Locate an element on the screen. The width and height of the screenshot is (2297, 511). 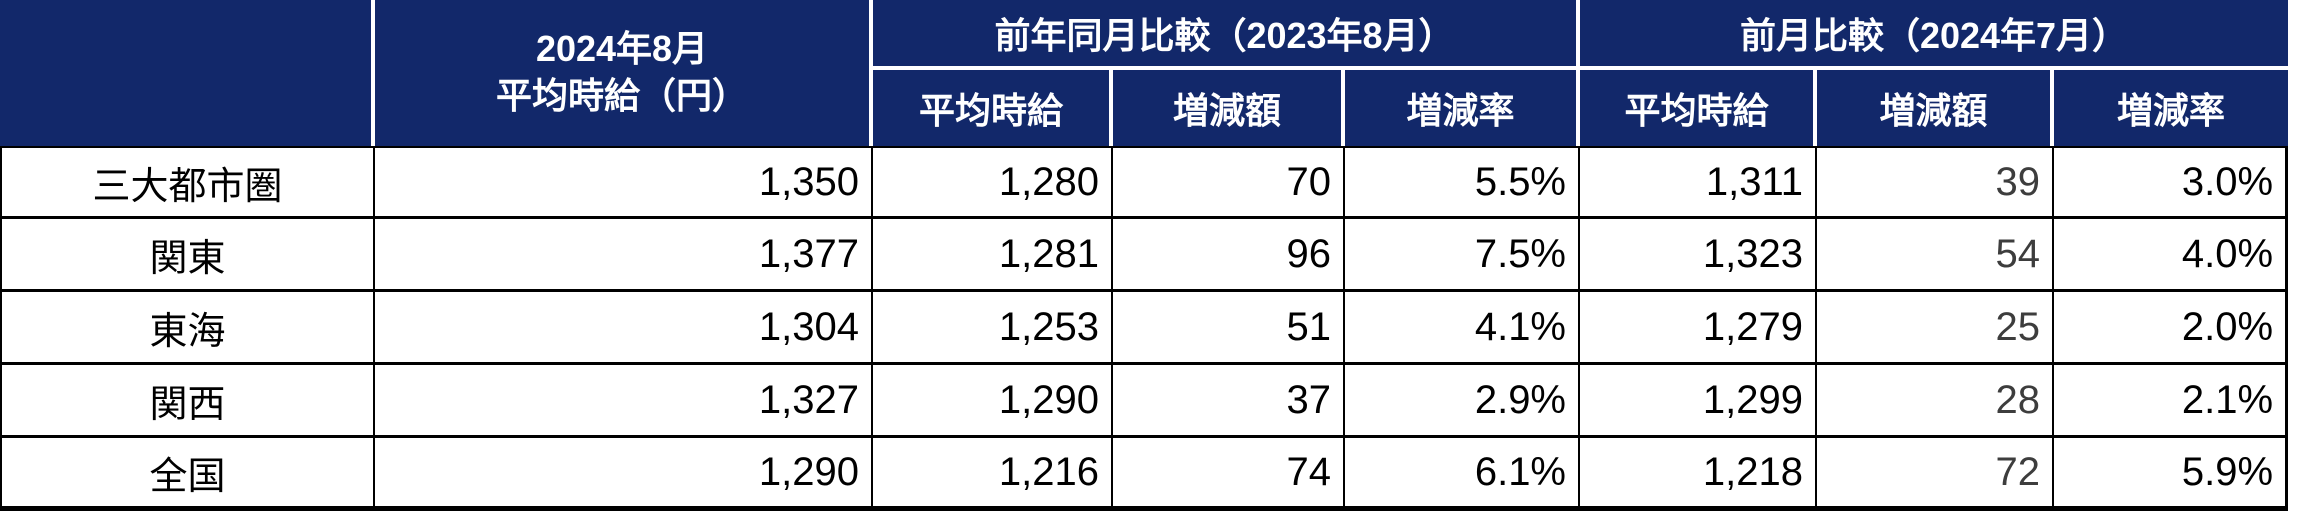
yoy-rate-cell: 2.9% is located at coordinates (1462, 401).